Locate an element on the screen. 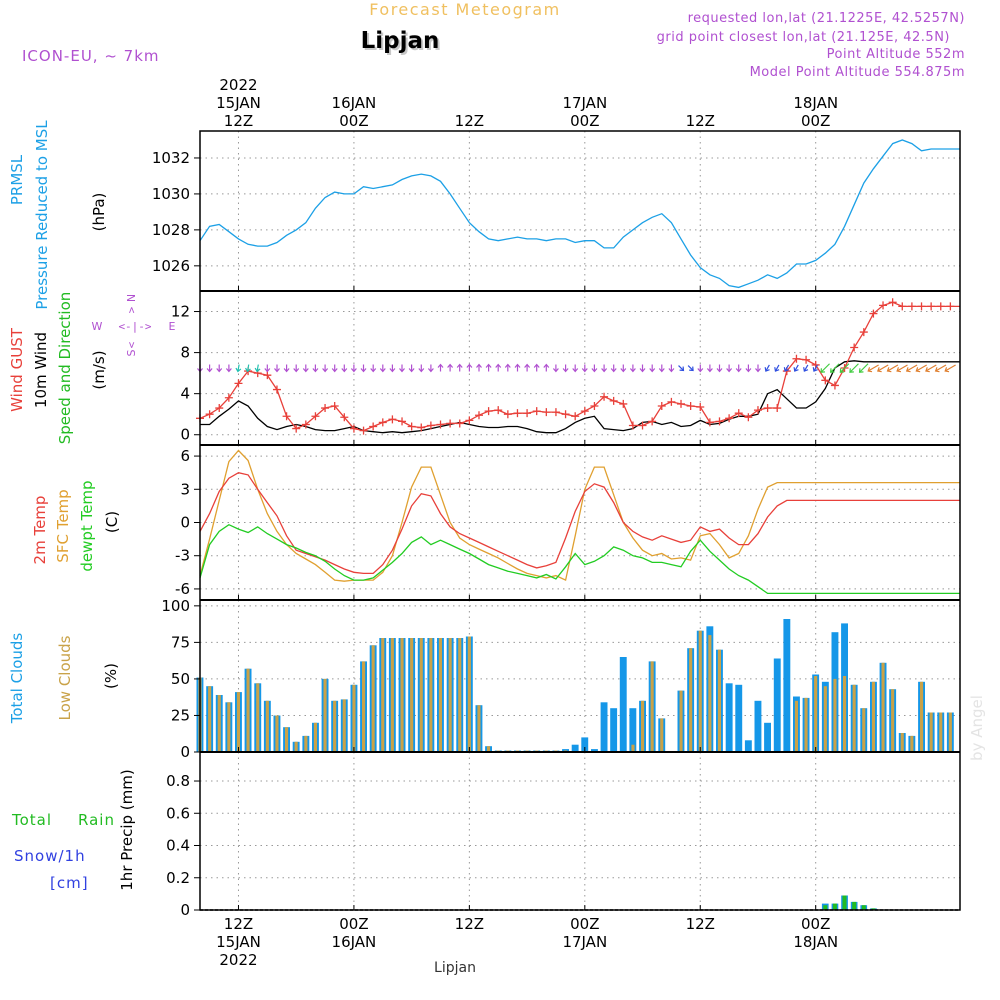  clouds-unit: (%) is located at coordinates (111, 676).